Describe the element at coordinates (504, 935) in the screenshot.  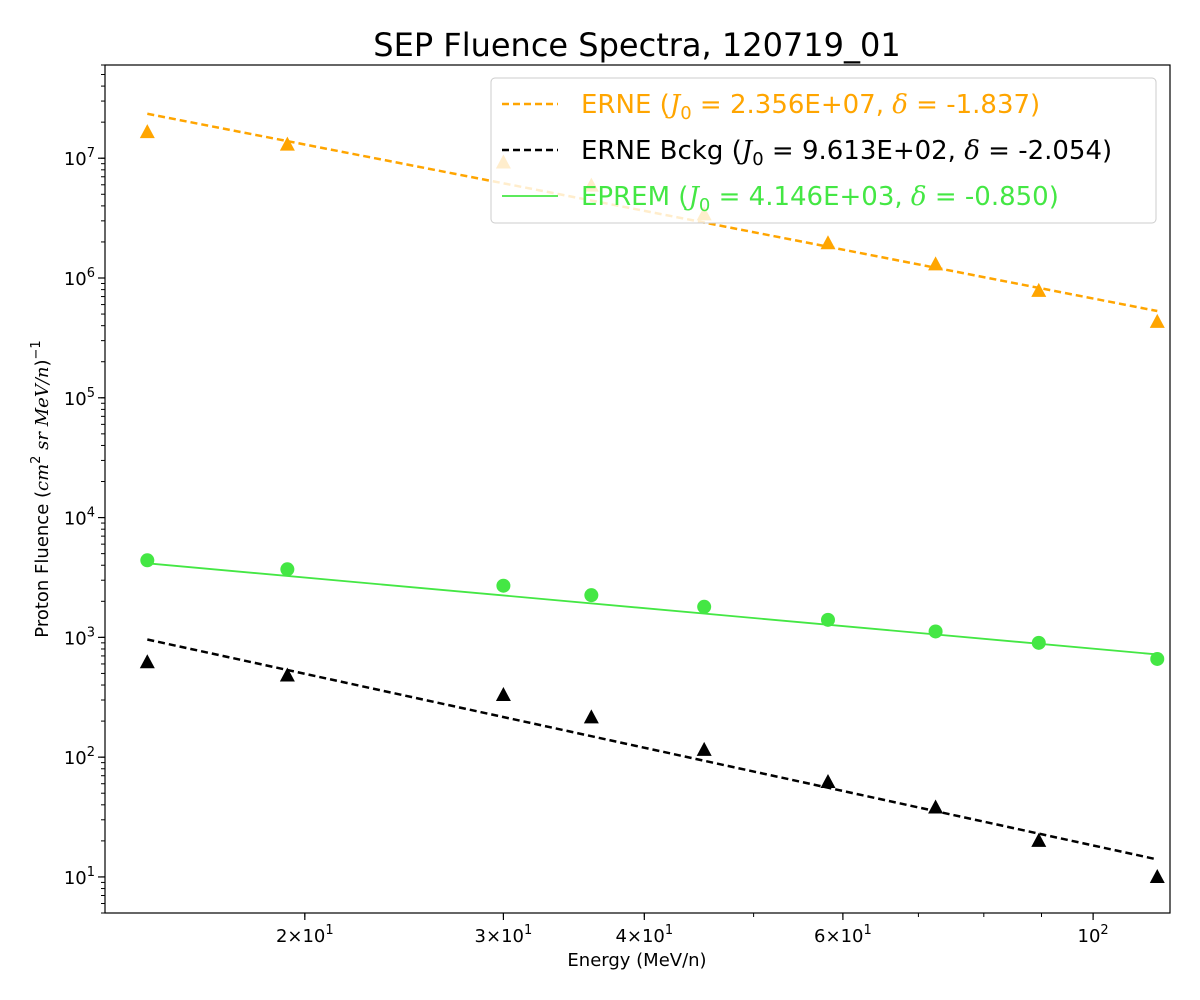
I see `x-tick-label: 3×101` at that location.